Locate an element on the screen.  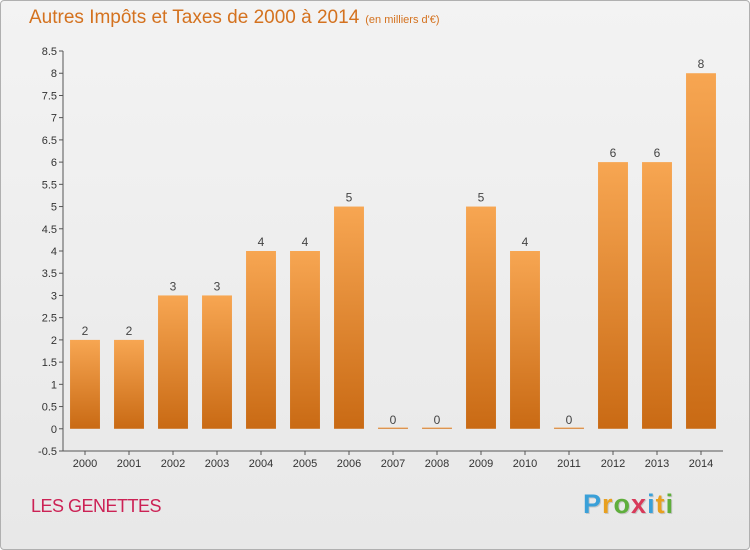
y-tick-label: 1.5 is located at coordinates (49, 363).